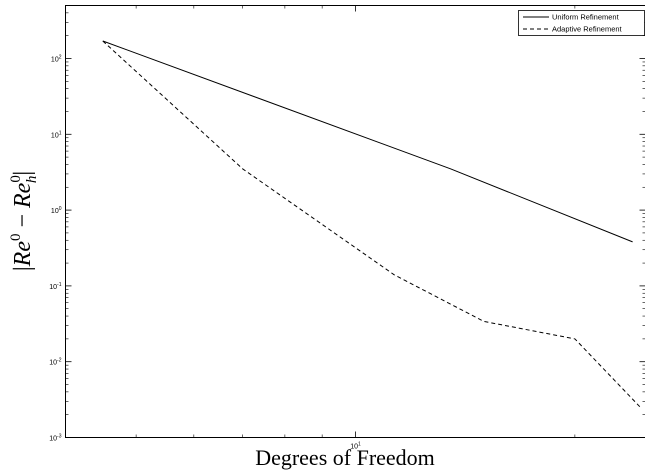 The width and height of the screenshot is (645, 470). What do you see at coordinates (355, 446) in the screenshot?
I see `x-tick-label: 101` at bounding box center [355, 446].